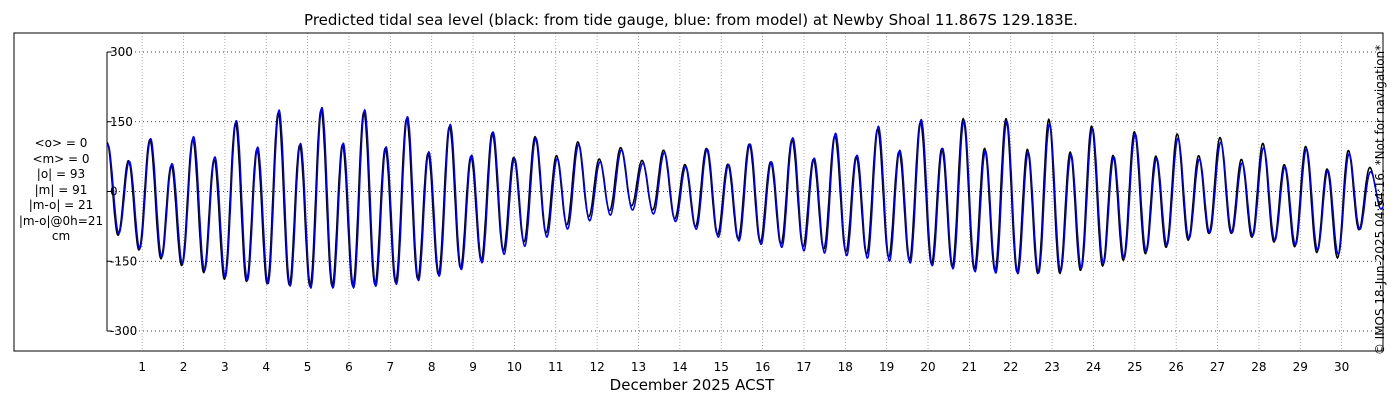  What do you see at coordinates (886, 367) in the screenshot?
I see `x-tick-label: 19` at bounding box center [886, 367].